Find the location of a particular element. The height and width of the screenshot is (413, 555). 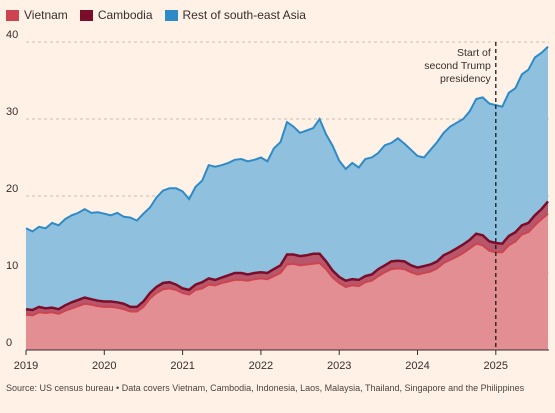

x-tick-label-2019: 2019 is located at coordinates (26, 366).